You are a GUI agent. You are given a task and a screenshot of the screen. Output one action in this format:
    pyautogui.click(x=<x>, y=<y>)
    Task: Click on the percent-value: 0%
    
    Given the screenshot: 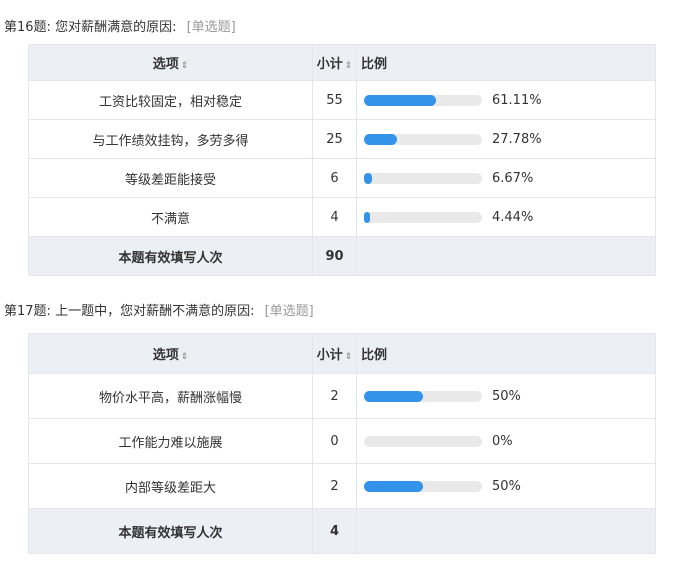 What is the action you would take?
    pyautogui.click(x=502, y=441)
    